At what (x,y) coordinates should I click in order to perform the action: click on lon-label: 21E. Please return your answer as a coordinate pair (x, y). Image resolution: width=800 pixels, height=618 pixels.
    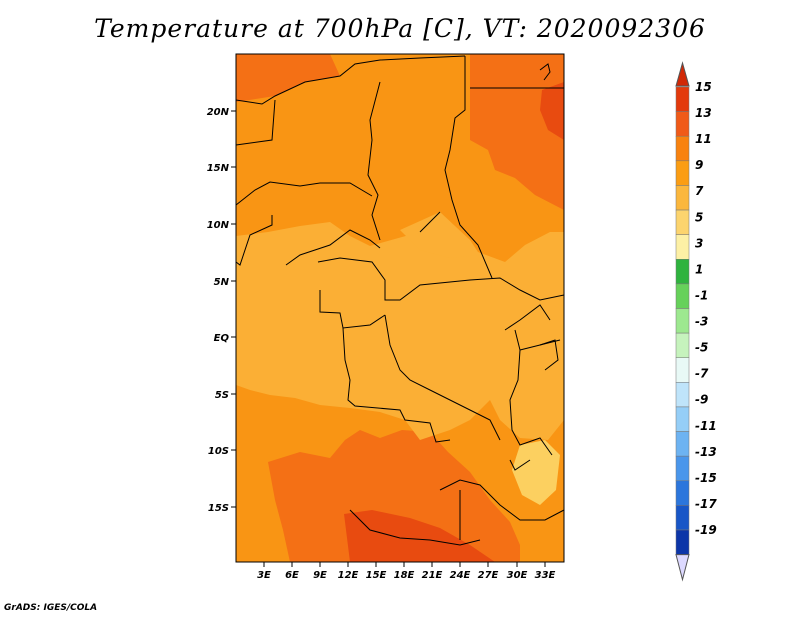
    Looking at the image, I should click on (432, 575).